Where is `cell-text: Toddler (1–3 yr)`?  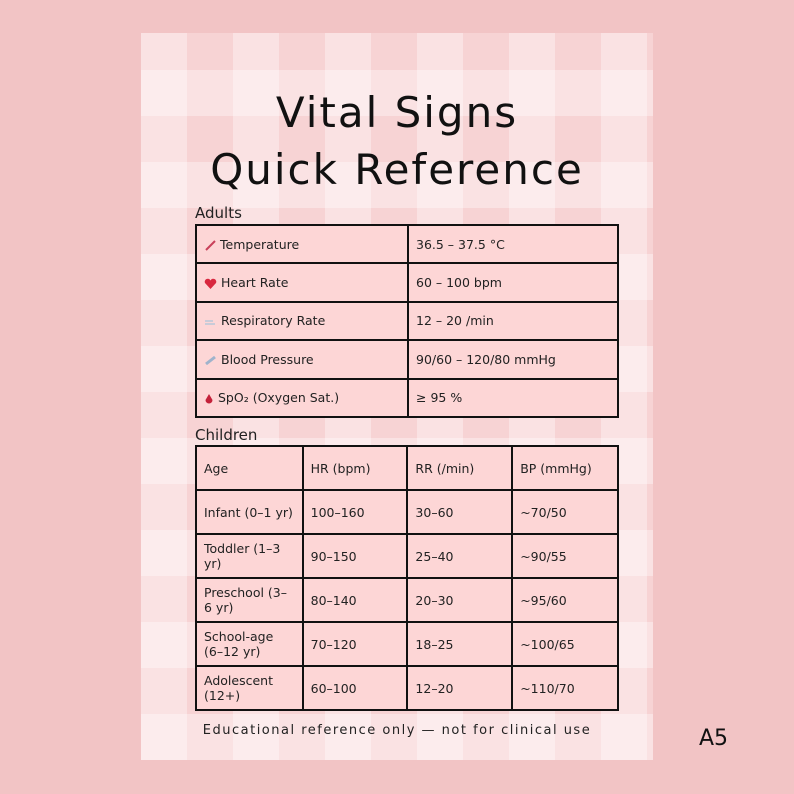
cell-text: Toddler (1–3 yr) is located at coordinates (242, 556).